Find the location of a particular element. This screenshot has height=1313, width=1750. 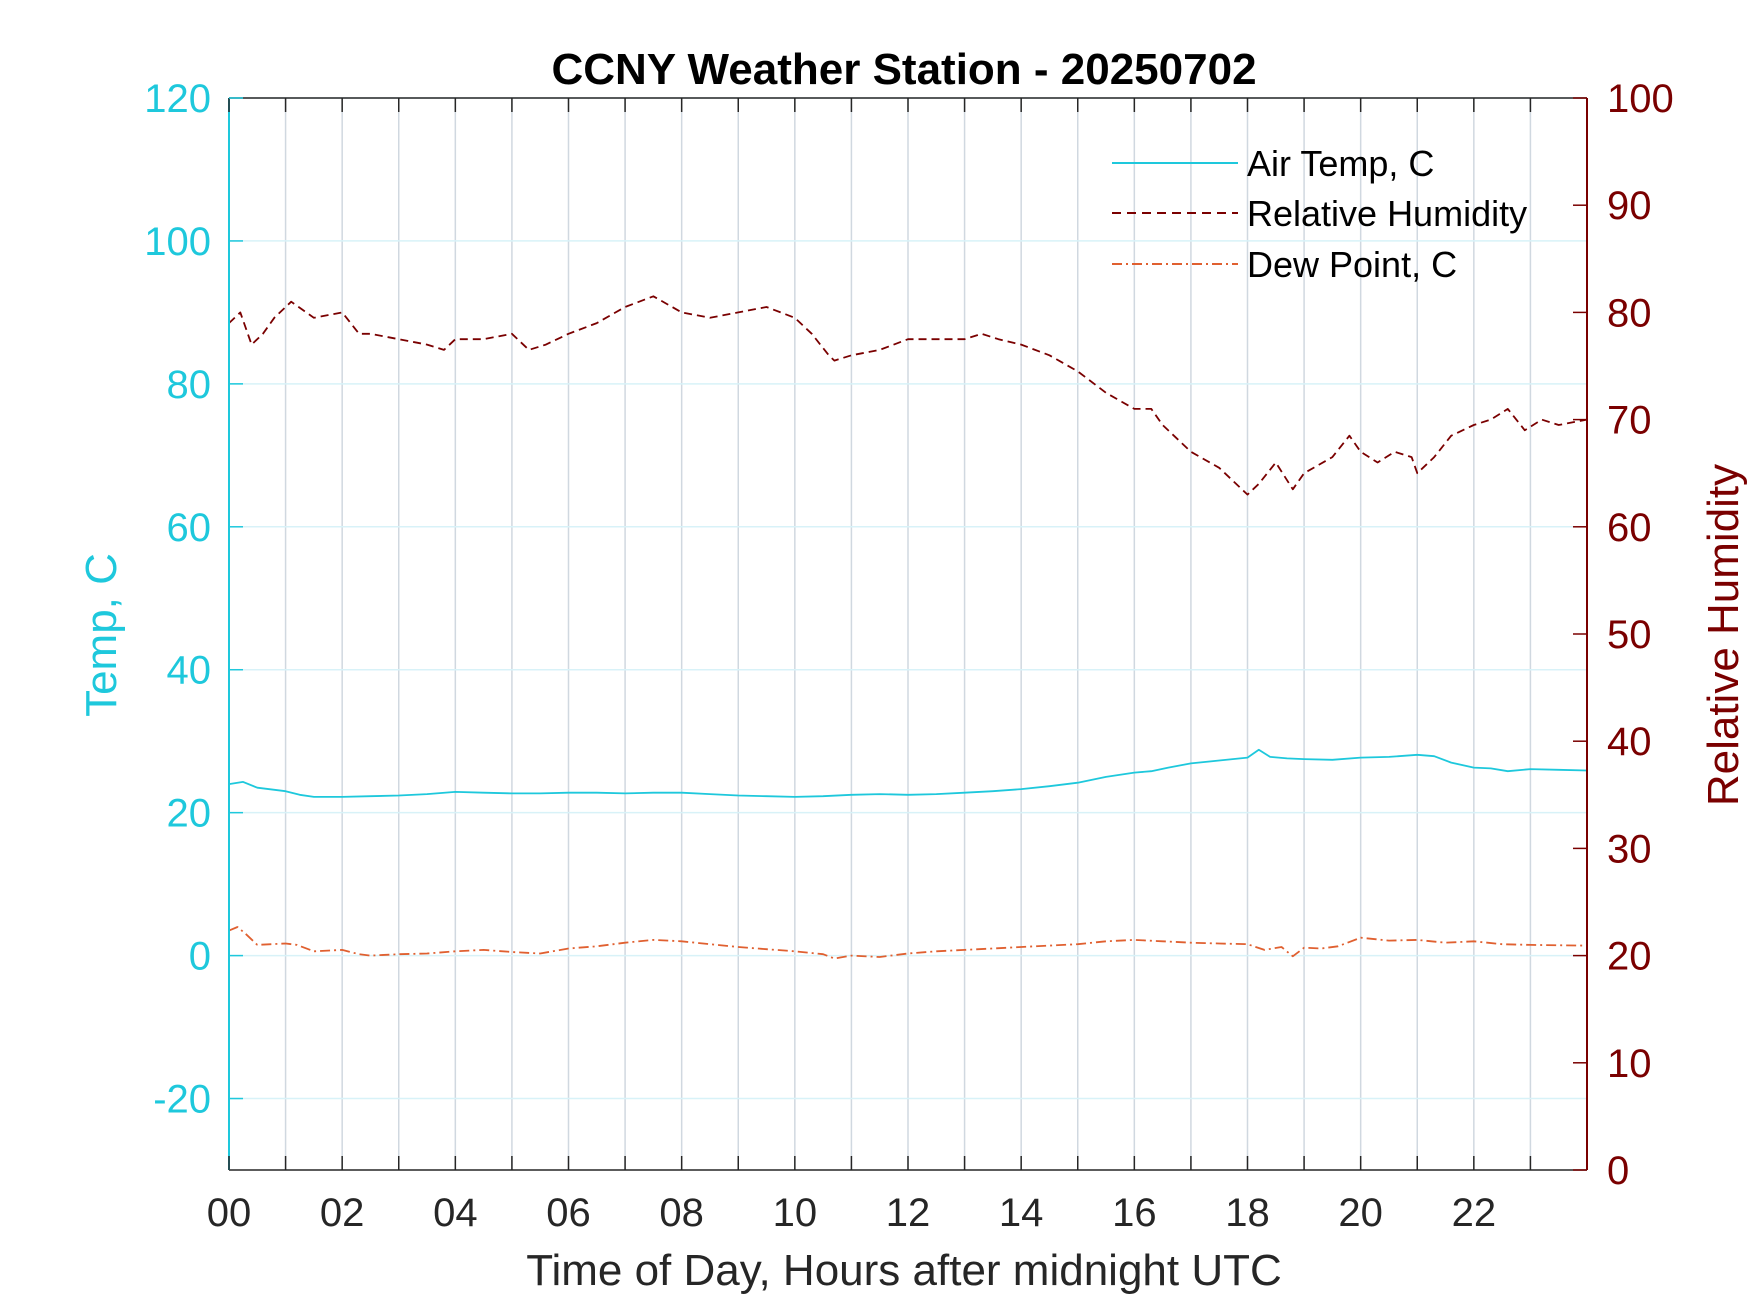

left-axis-label: Temp, C is located at coordinates (101, 635).